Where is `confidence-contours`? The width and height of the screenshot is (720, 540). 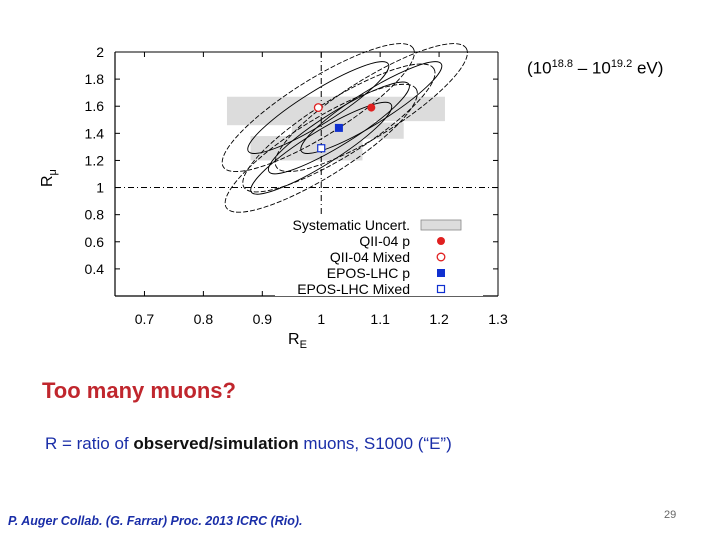
confidence-contours is located at coordinates (344, 128).